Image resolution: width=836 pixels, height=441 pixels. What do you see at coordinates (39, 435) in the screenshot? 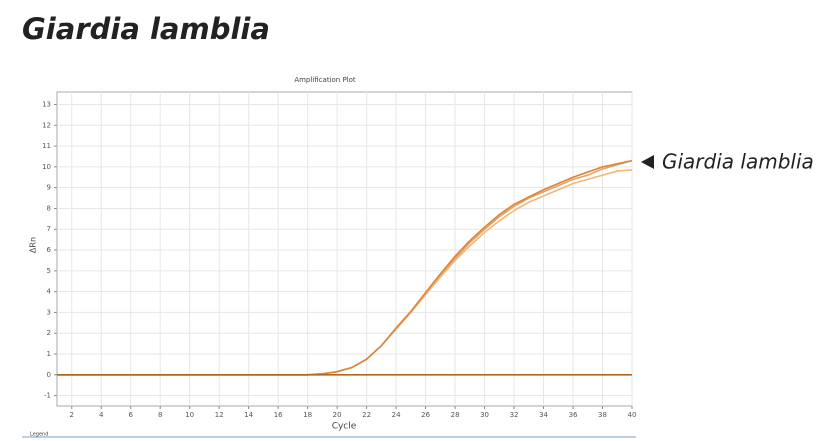
I see `legend-label: Legend` at bounding box center [39, 435].